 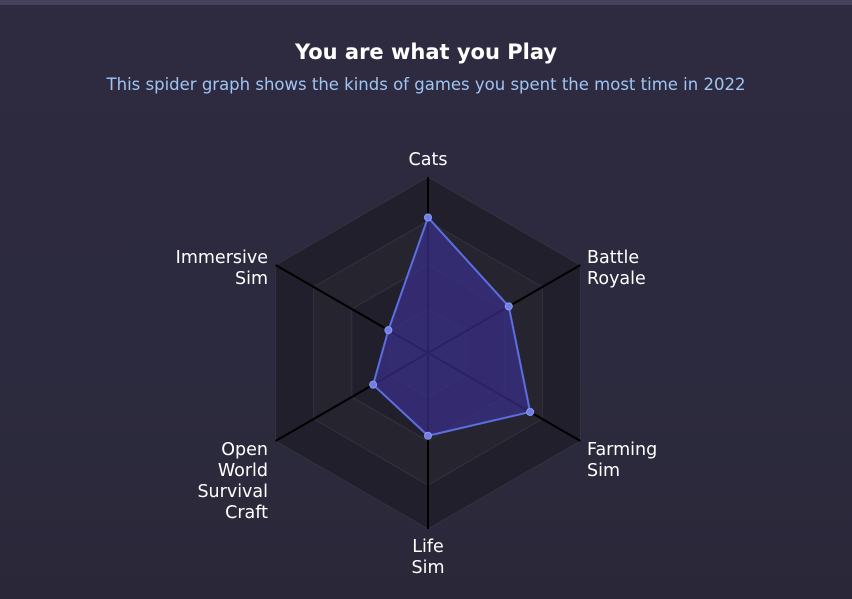 I want to click on axis-label-life-sim: Life Sim, so click(x=428, y=558).